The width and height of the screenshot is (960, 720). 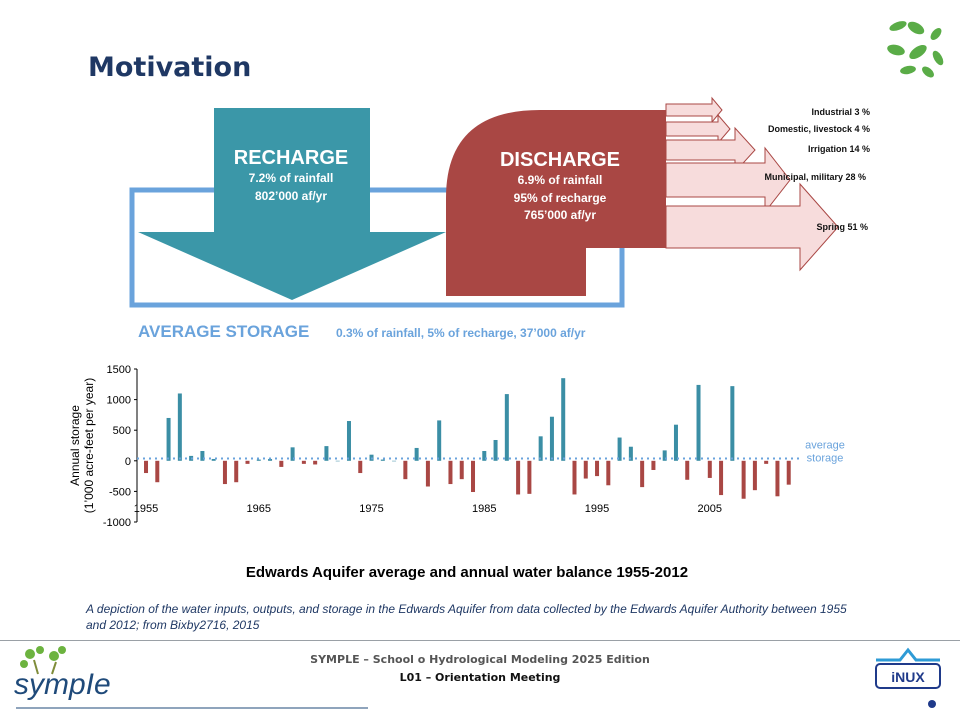 I want to click on bar-1963, so click(x=236, y=471).